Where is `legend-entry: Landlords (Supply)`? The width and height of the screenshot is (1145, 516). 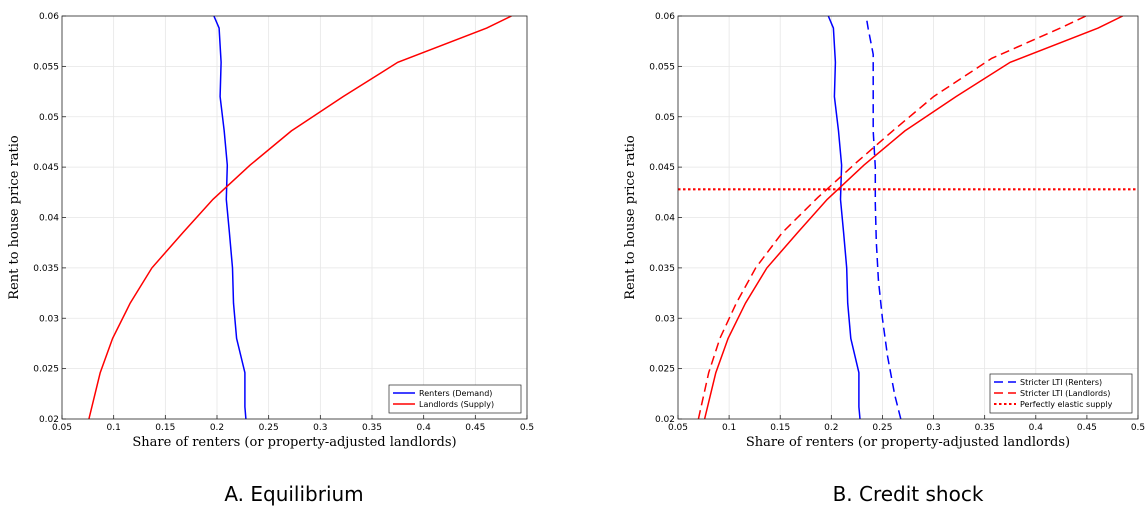
legend-entry: Landlords (Supply) is located at coordinates (456, 404).